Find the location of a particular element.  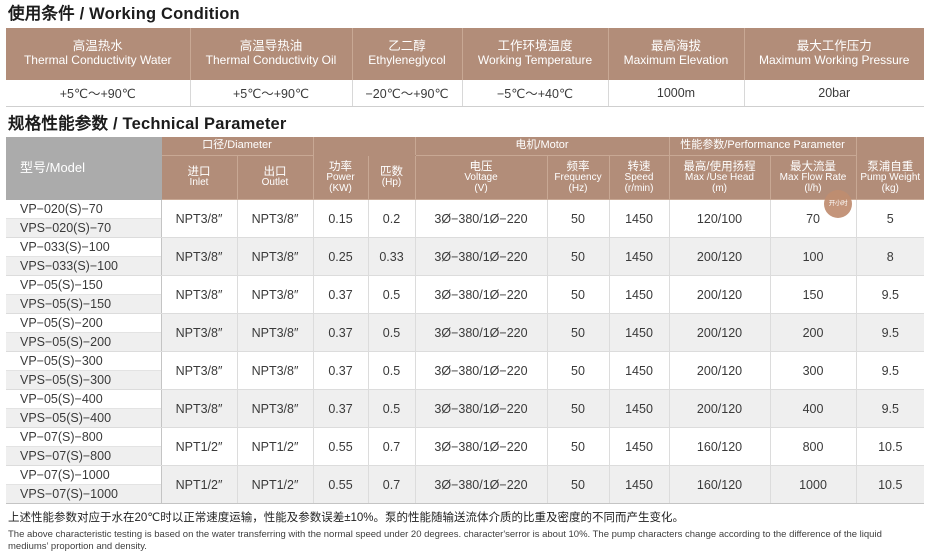

wc-header-en: Working Temperature is located at coordinates (535, 59).